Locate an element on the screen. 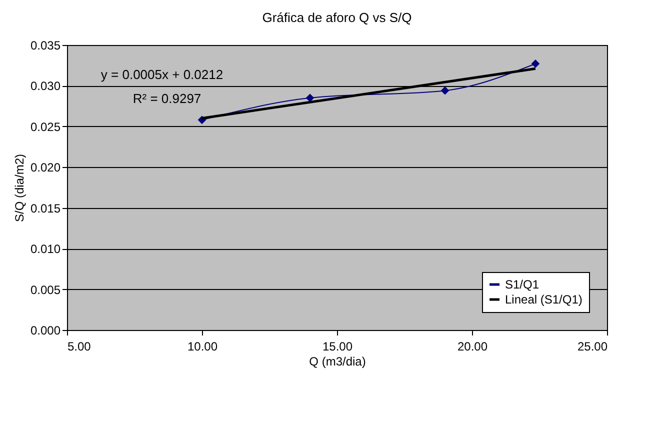 This screenshot has width=662, height=423. annotation: R² = 0.9297 is located at coordinates (167, 98).